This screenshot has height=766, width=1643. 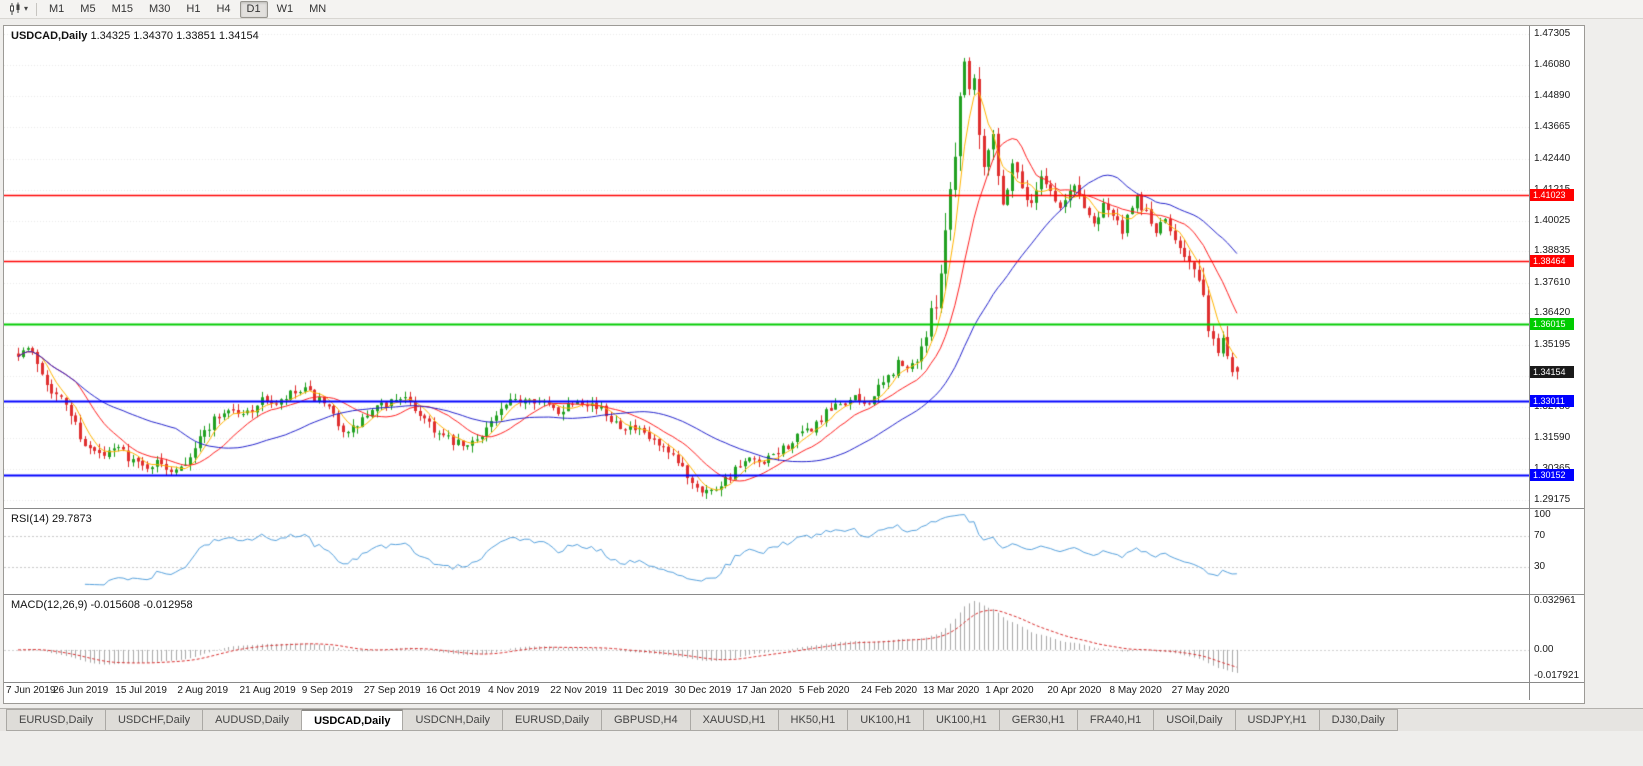 What do you see at coordinates (1552, 344) in the screenshot?
I see `price-tick-label: 1.35195` at bounding box center [1552, 344].